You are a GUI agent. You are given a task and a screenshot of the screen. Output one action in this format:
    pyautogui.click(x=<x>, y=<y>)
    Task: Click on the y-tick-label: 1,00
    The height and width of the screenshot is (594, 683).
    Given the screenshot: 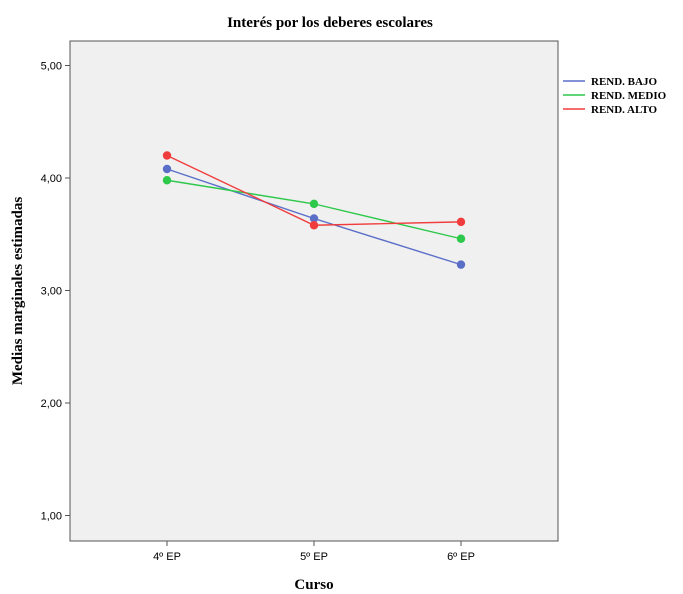 What is the action you would take?
    pyautogui.click(x=51, y=517)
    